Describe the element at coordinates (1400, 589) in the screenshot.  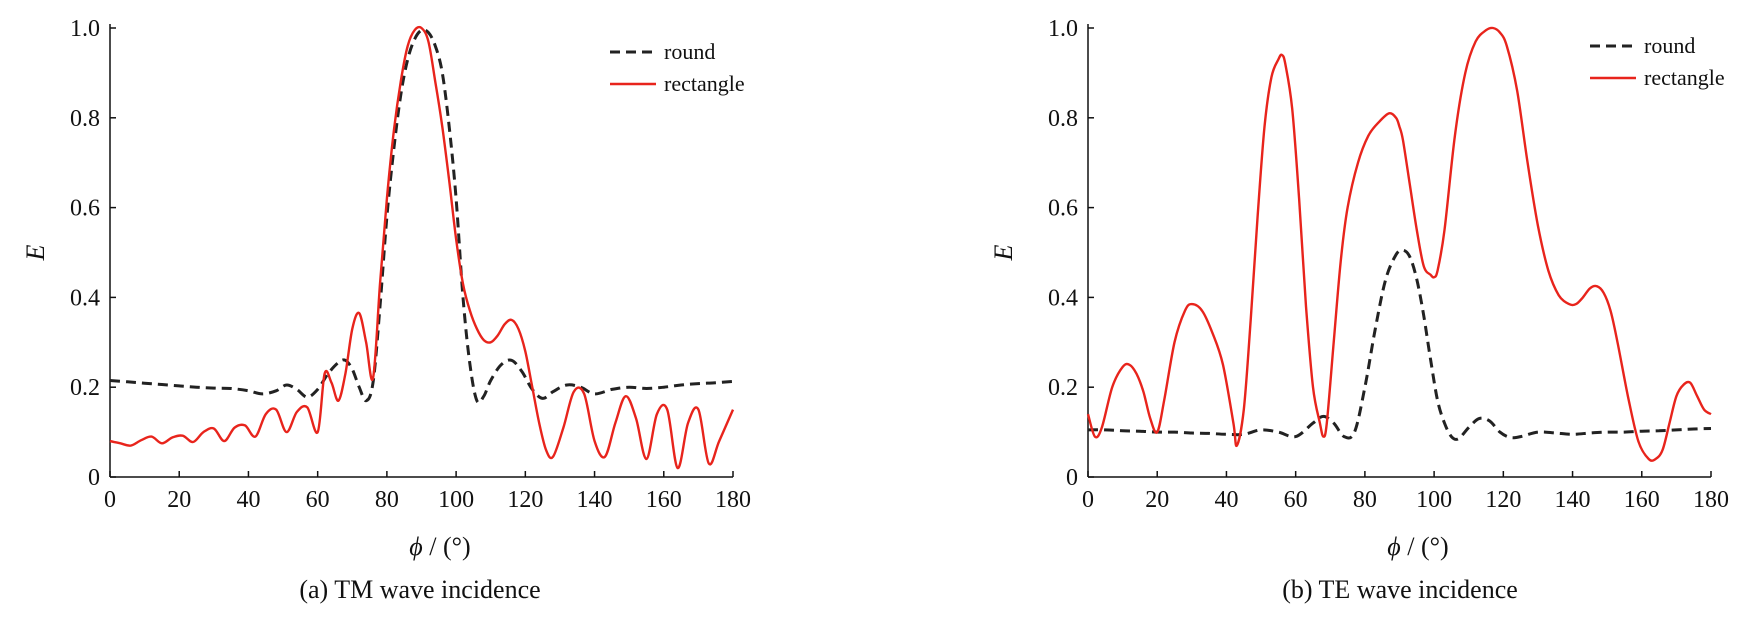
I see `chart-caption: (b) TE wave incidence` at that location.